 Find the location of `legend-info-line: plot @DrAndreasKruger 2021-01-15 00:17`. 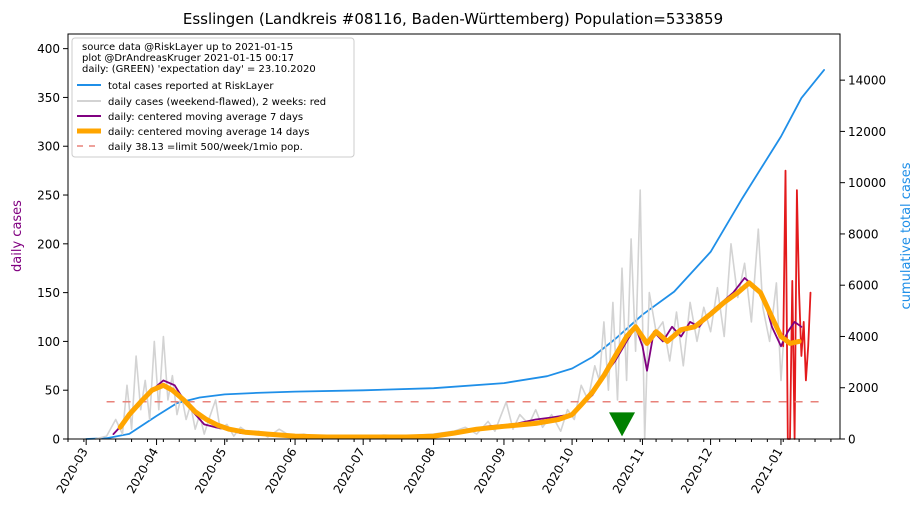

legend-info-line: plot @DrAndreasKruger 2021-01-15 00:17 is located at coordinates (188, 58).